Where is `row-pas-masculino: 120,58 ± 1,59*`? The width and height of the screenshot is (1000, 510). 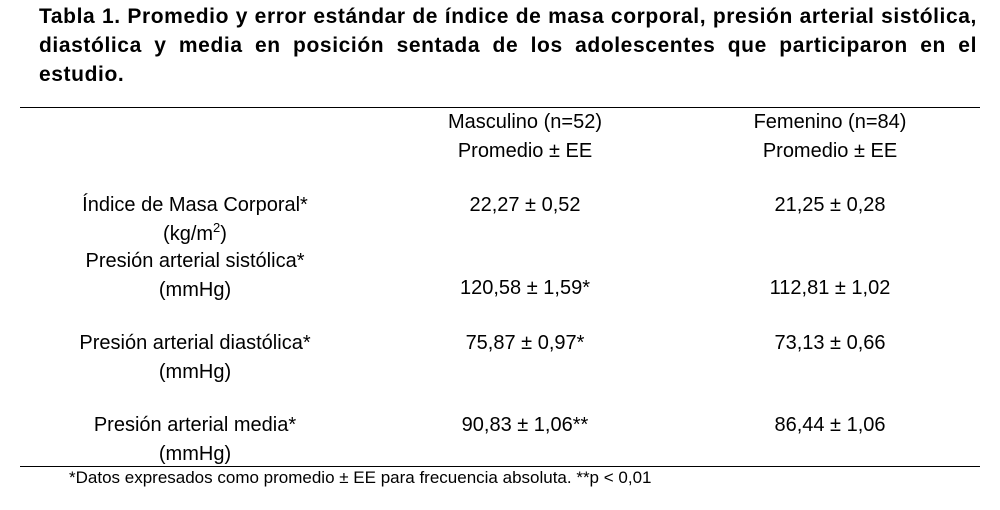 row-pas-masculino: 120,58 ± 1,59* is located at coordinates (525, 288).